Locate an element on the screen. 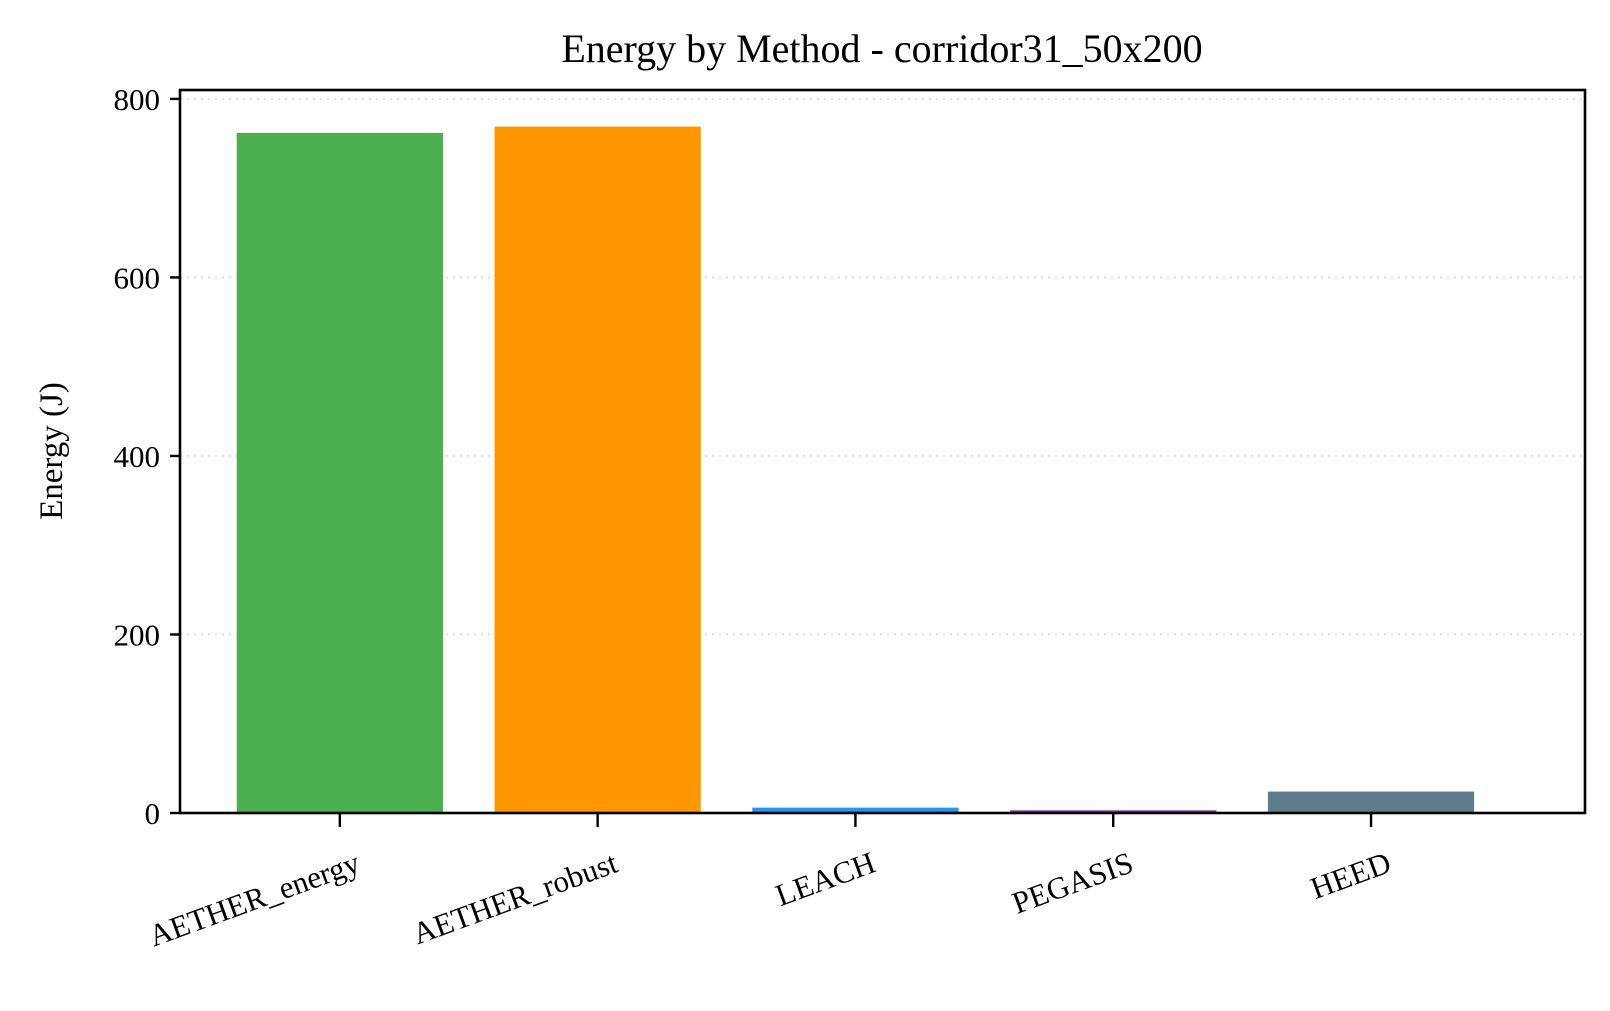  x-tick-label: AETHER_robust is located at coordinates (515, 898).